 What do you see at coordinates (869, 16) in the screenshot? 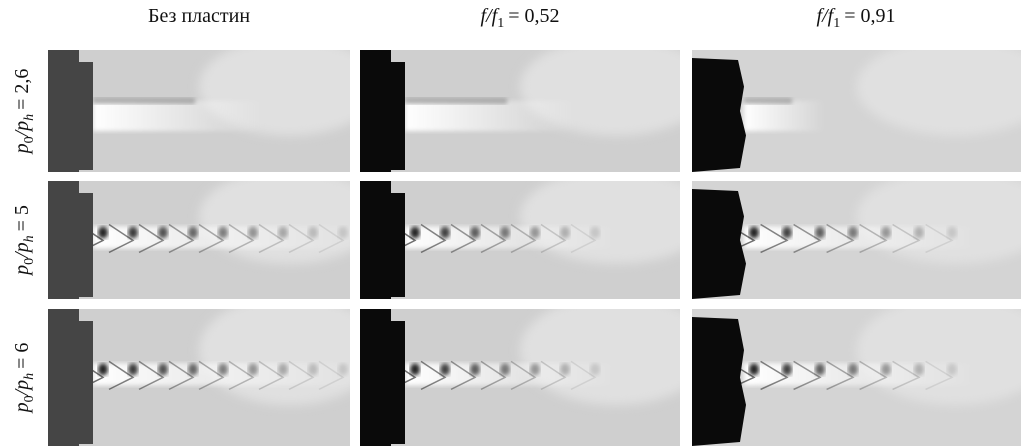
I see `header-value: = 0,91` at bounding box center [869, 16].